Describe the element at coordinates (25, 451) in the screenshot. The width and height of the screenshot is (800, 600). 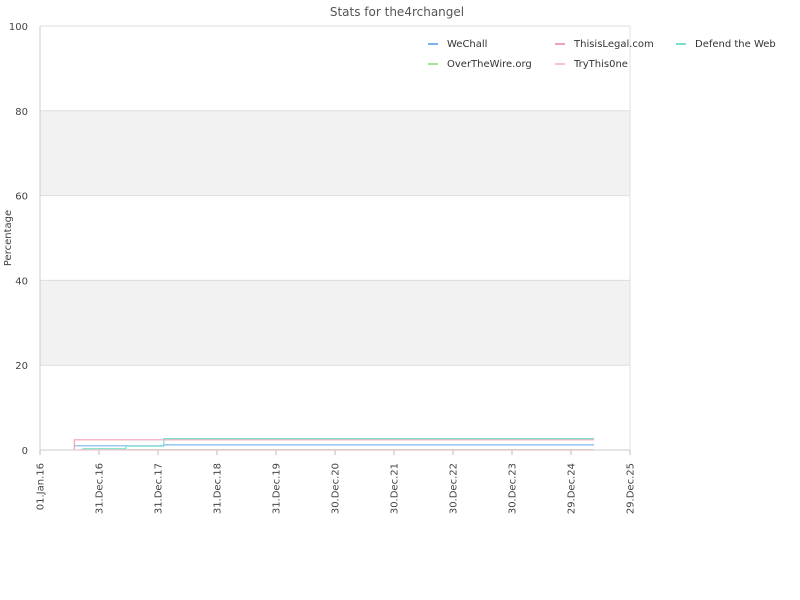
I see `y-tick-label: 0` at that location.